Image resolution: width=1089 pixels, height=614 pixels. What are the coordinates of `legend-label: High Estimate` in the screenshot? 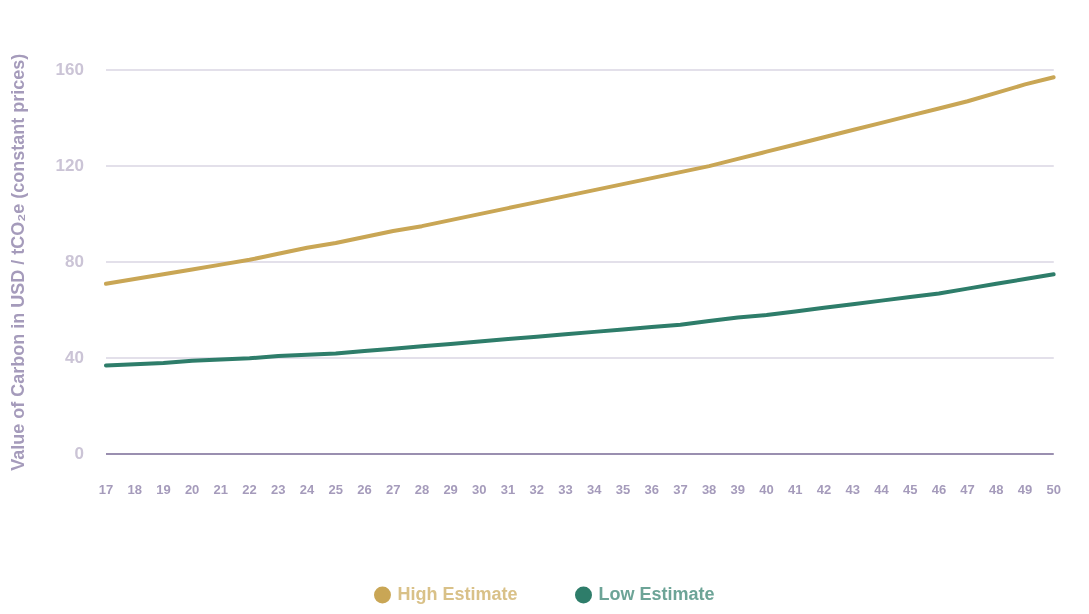 It's located at (457, 593).